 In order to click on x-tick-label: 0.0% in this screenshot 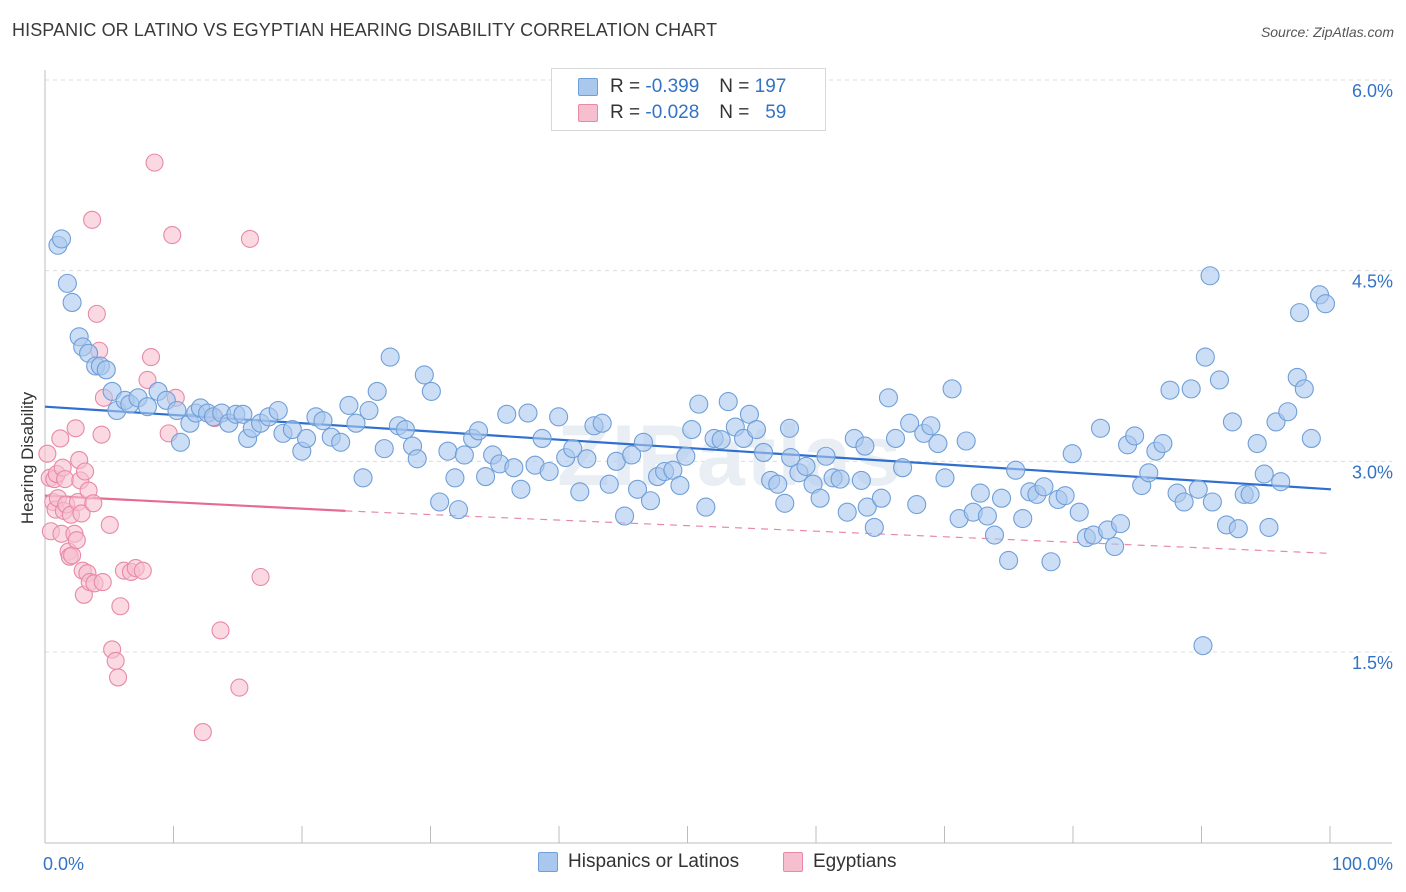, I will do `click(63, 864)`.